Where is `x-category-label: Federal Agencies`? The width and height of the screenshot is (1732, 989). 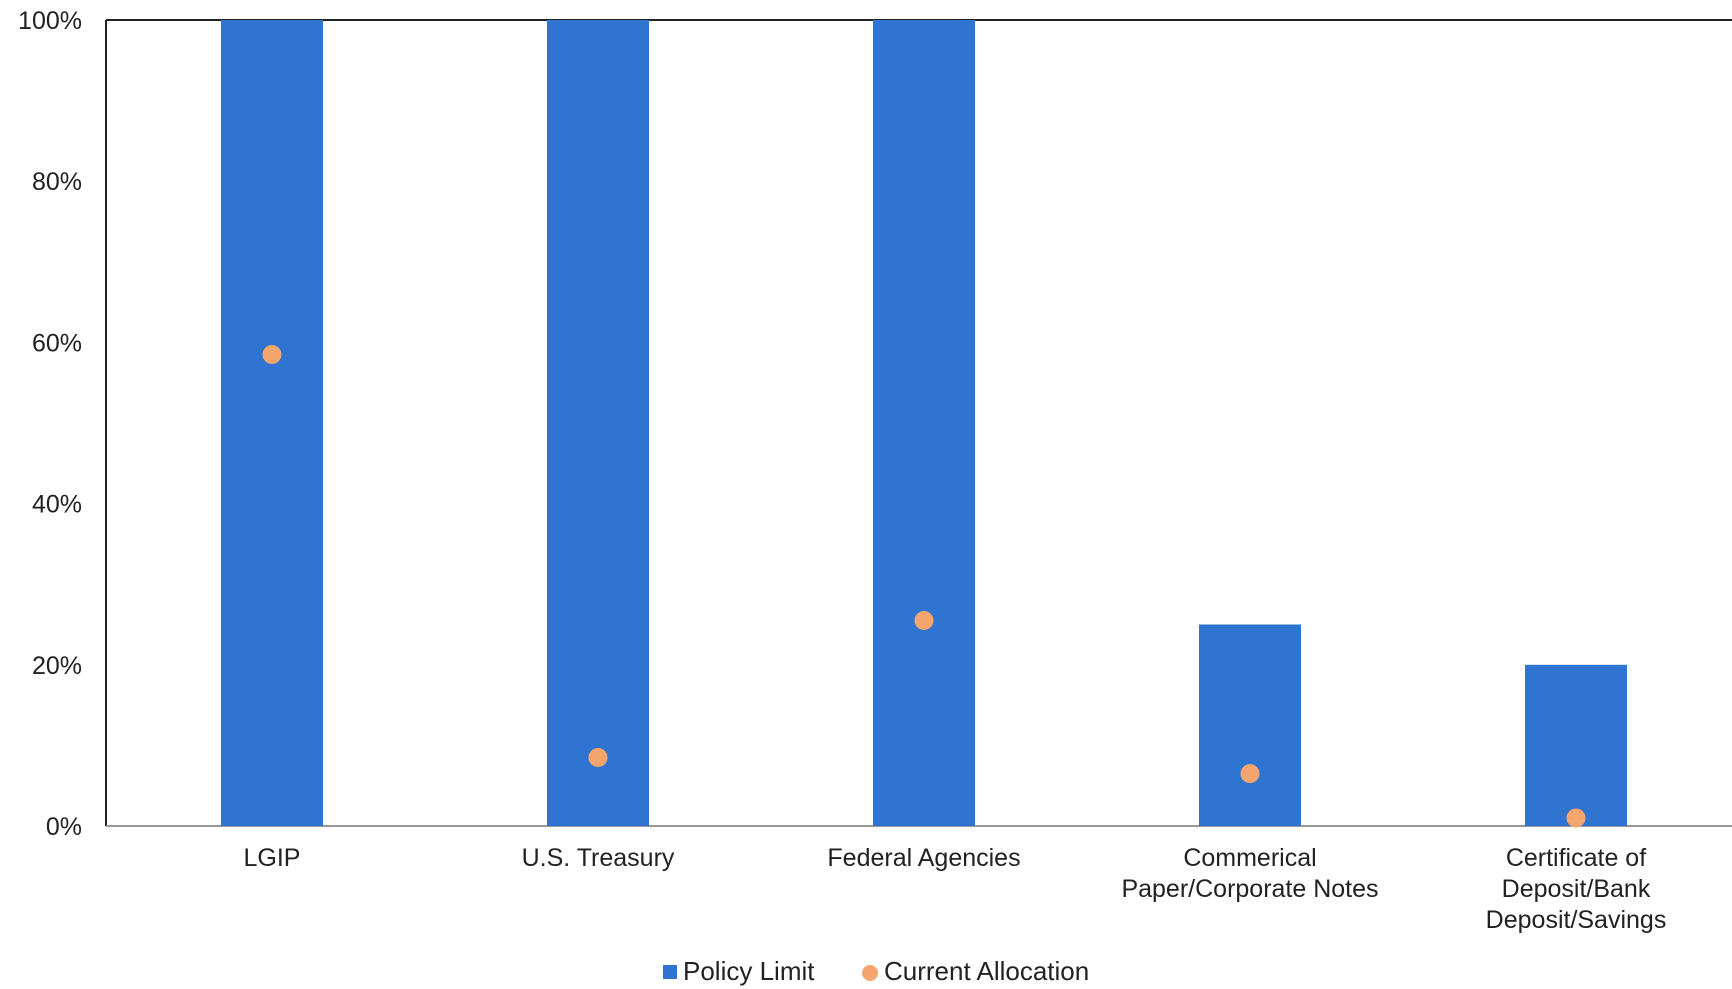 x-category-label: Federal Agencies is located at coordinates (923, 858).